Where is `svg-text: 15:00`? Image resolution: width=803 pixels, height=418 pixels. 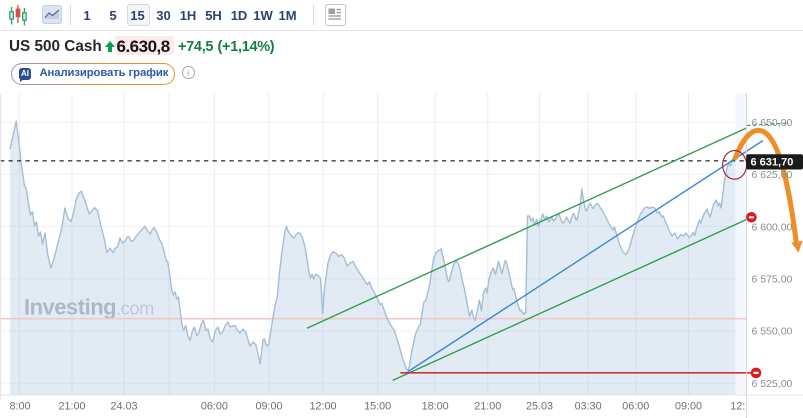
svg-text: 15:00 is located at coordinates (377, 407).